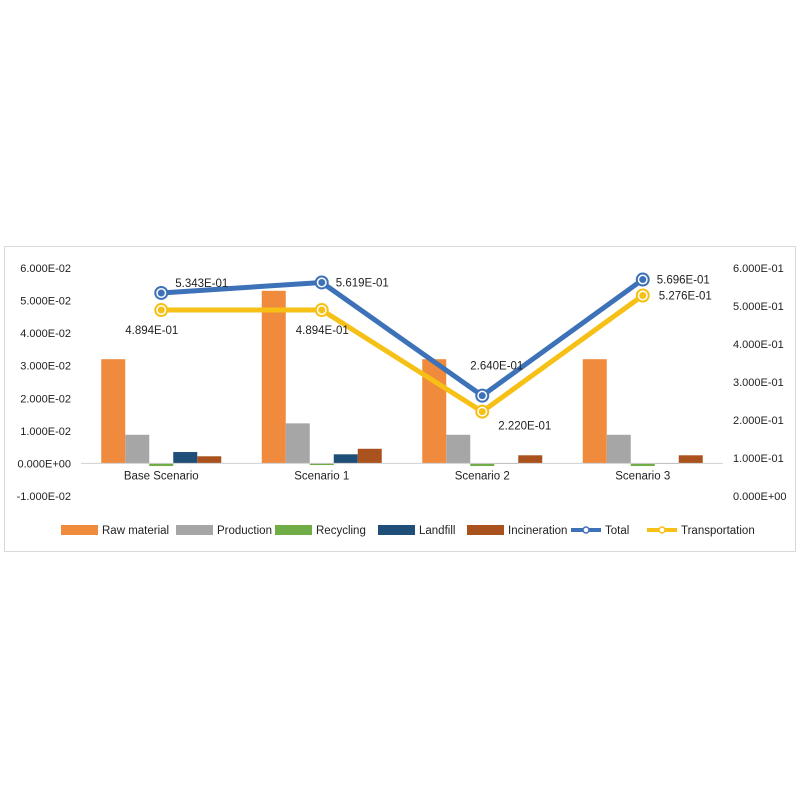 This screenshot has height=800, width=801. I want to click on legend-swatch-production, so click(194, 530).